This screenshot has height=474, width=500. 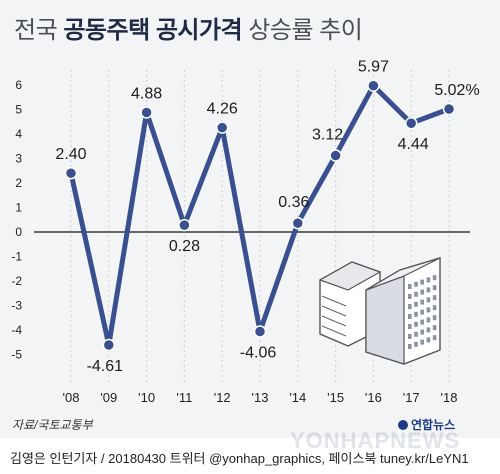 I want to click on x-tick-label: '13, so click(x=260, y=397).